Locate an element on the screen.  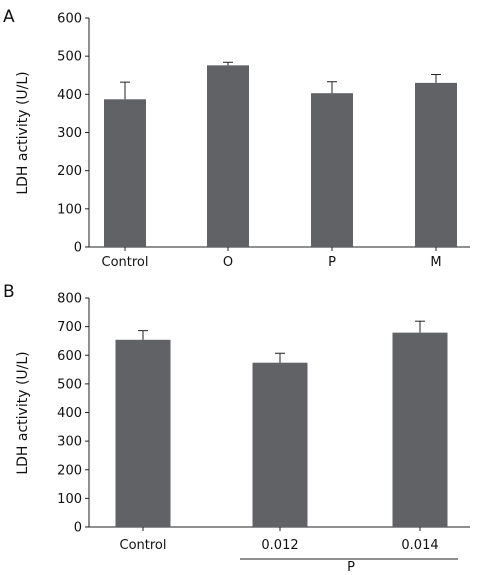
panel-b-y-tick-label-4: 400 is located at coordinates (69, 413).